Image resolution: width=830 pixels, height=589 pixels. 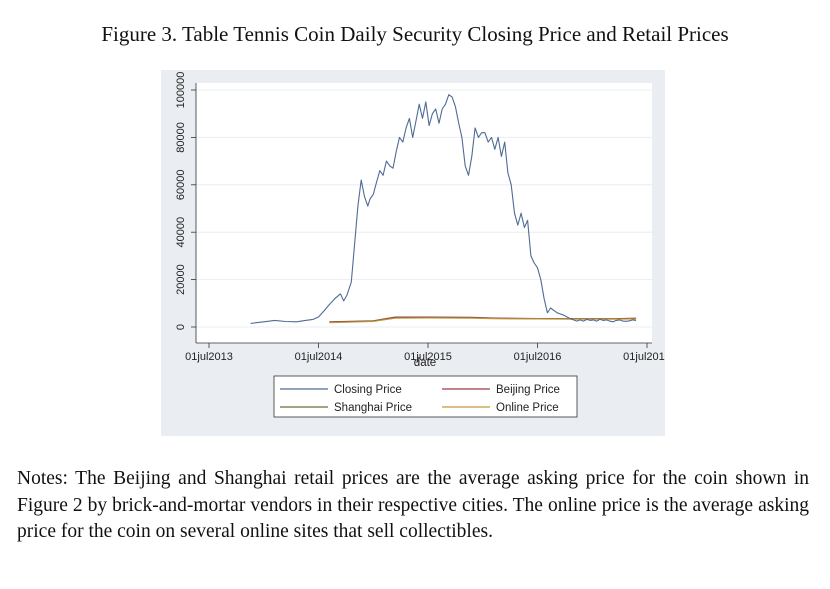 I want to click on x-tick-label: 01jul2014, so click(x=319, y=357).